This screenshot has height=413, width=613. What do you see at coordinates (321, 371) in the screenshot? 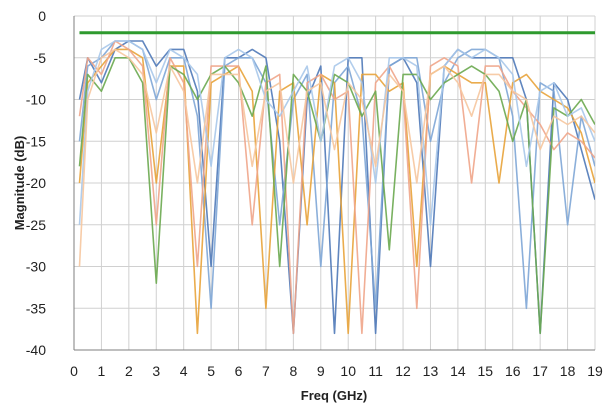
I see `x-tick-label: 9` at bounding box center [321, 371].